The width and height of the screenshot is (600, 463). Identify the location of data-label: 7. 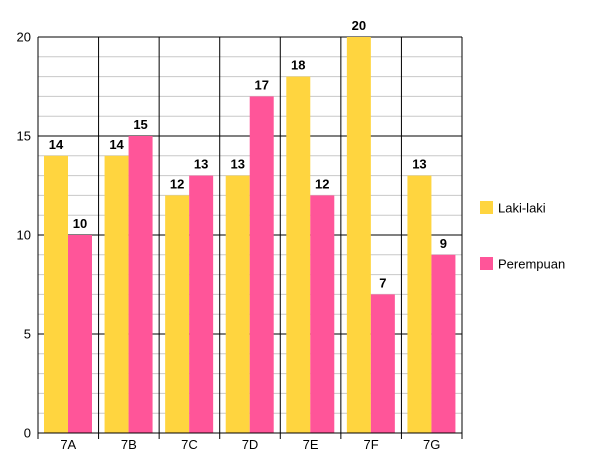
(382, 282).